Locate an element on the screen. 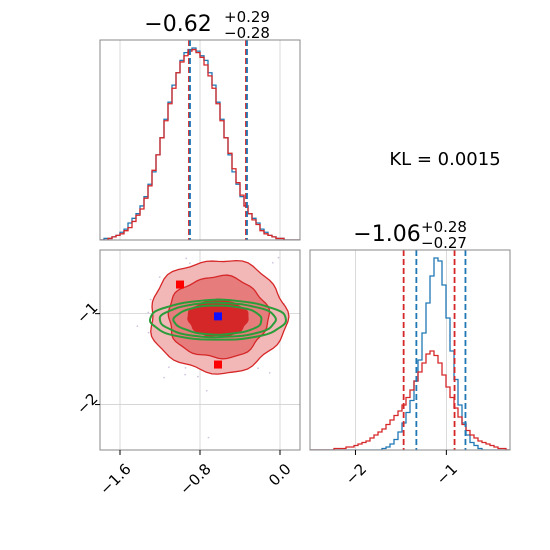  marginal-x-histograms is located at coordinates (200, 143).